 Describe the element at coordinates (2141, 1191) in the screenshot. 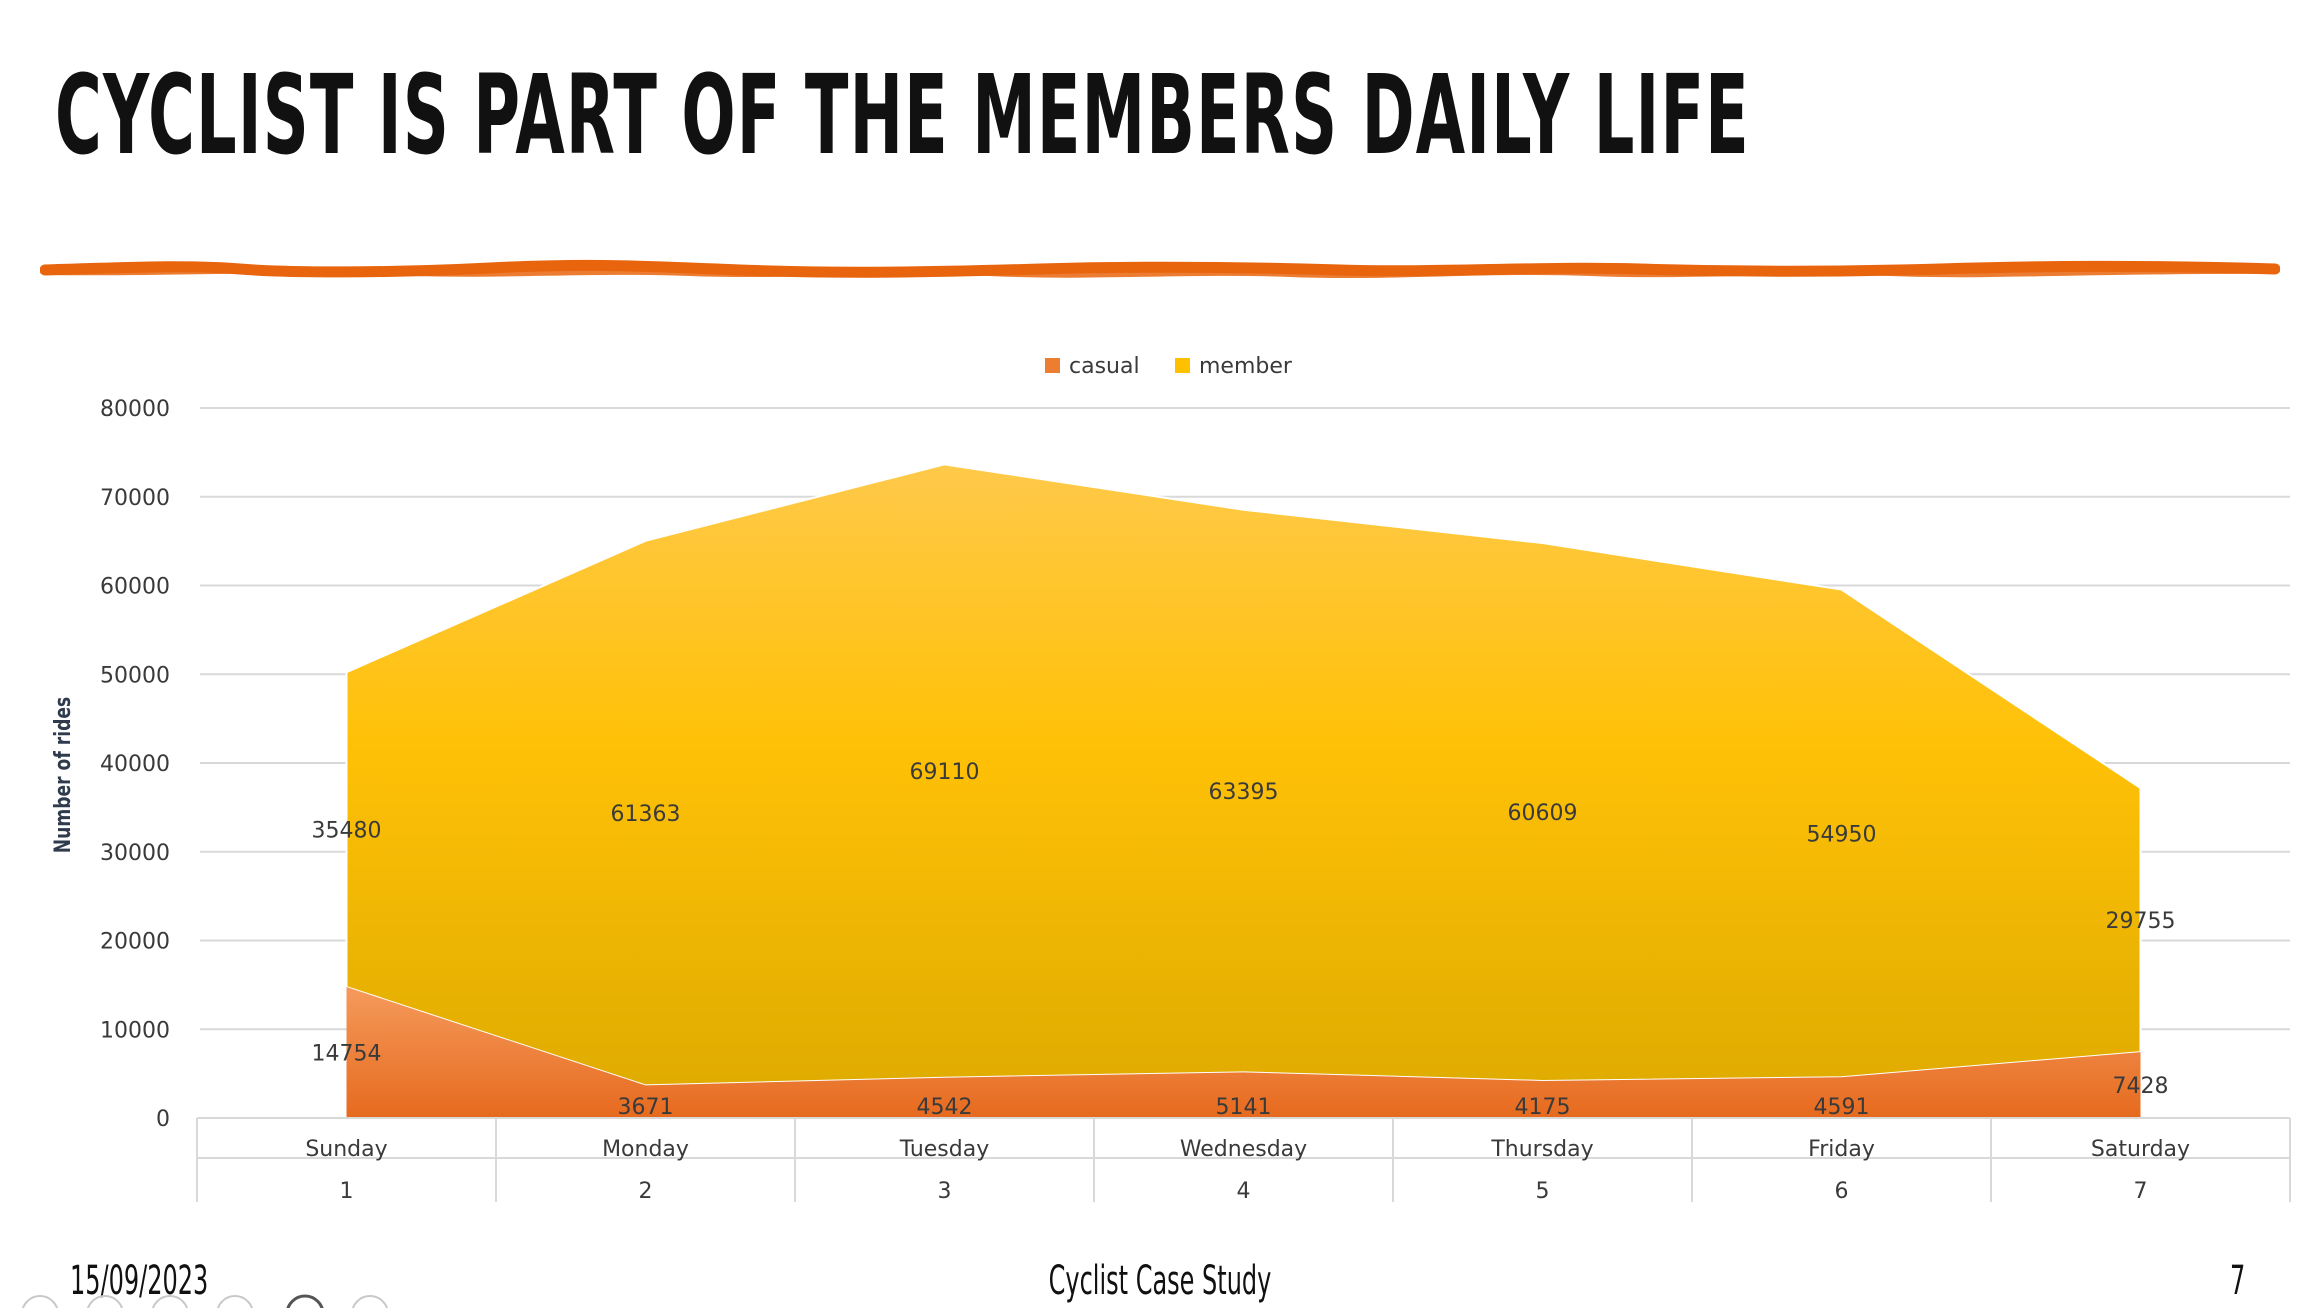

I see `x-tick-number: 7` at that location.